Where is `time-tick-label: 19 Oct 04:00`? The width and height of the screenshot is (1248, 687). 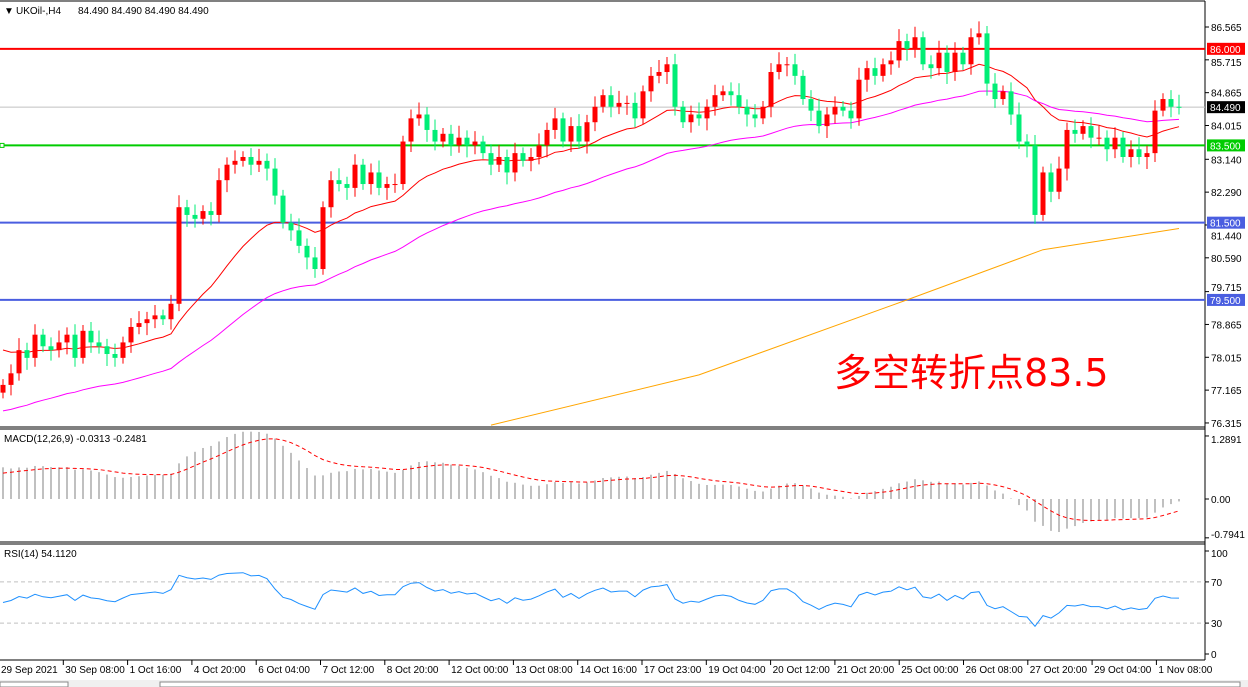 time-tick-label: 19 Oct 04:00 is located at coordinates (737, 670).